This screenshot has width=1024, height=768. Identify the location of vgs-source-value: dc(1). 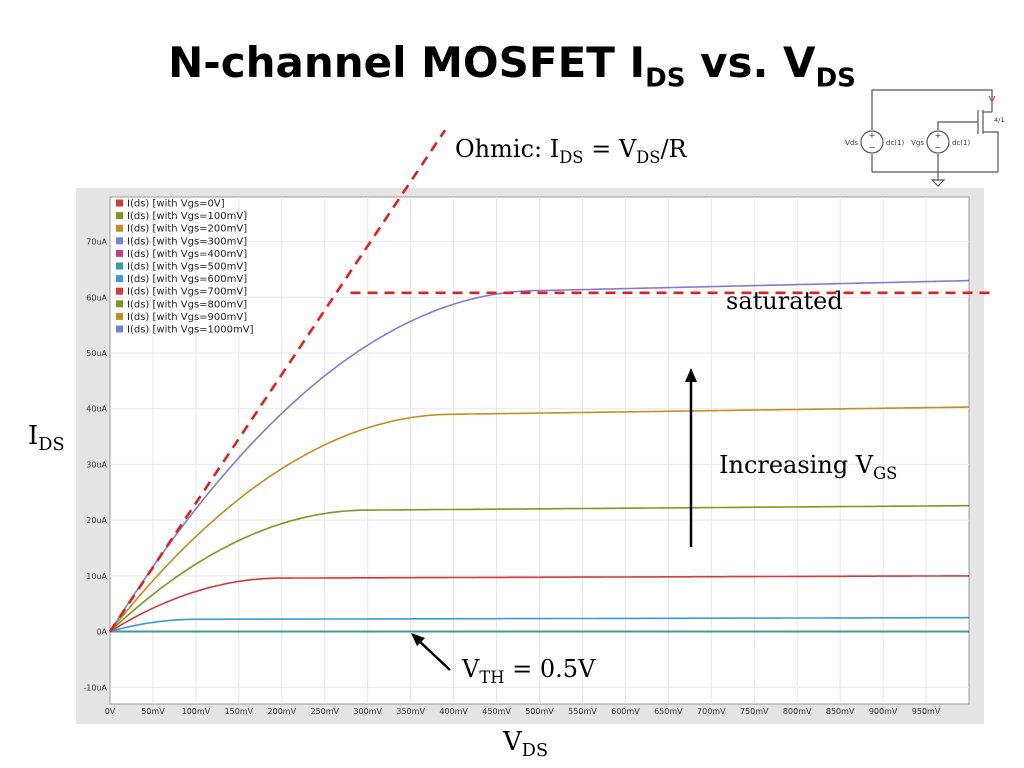
(961, 143).